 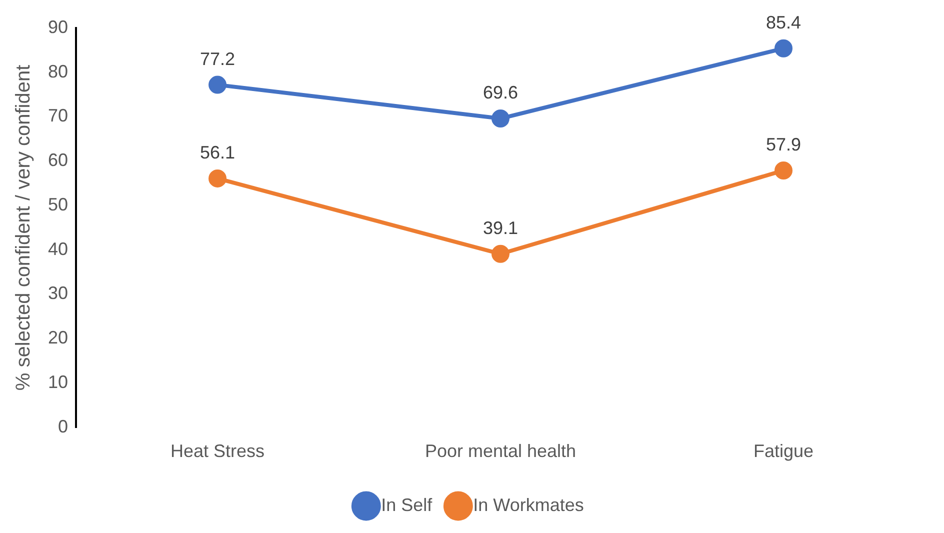 What do you see at coordinates (58, 160) in the screenshot?
I see `y-tick-label: 60` at bounding box center [58, 160].